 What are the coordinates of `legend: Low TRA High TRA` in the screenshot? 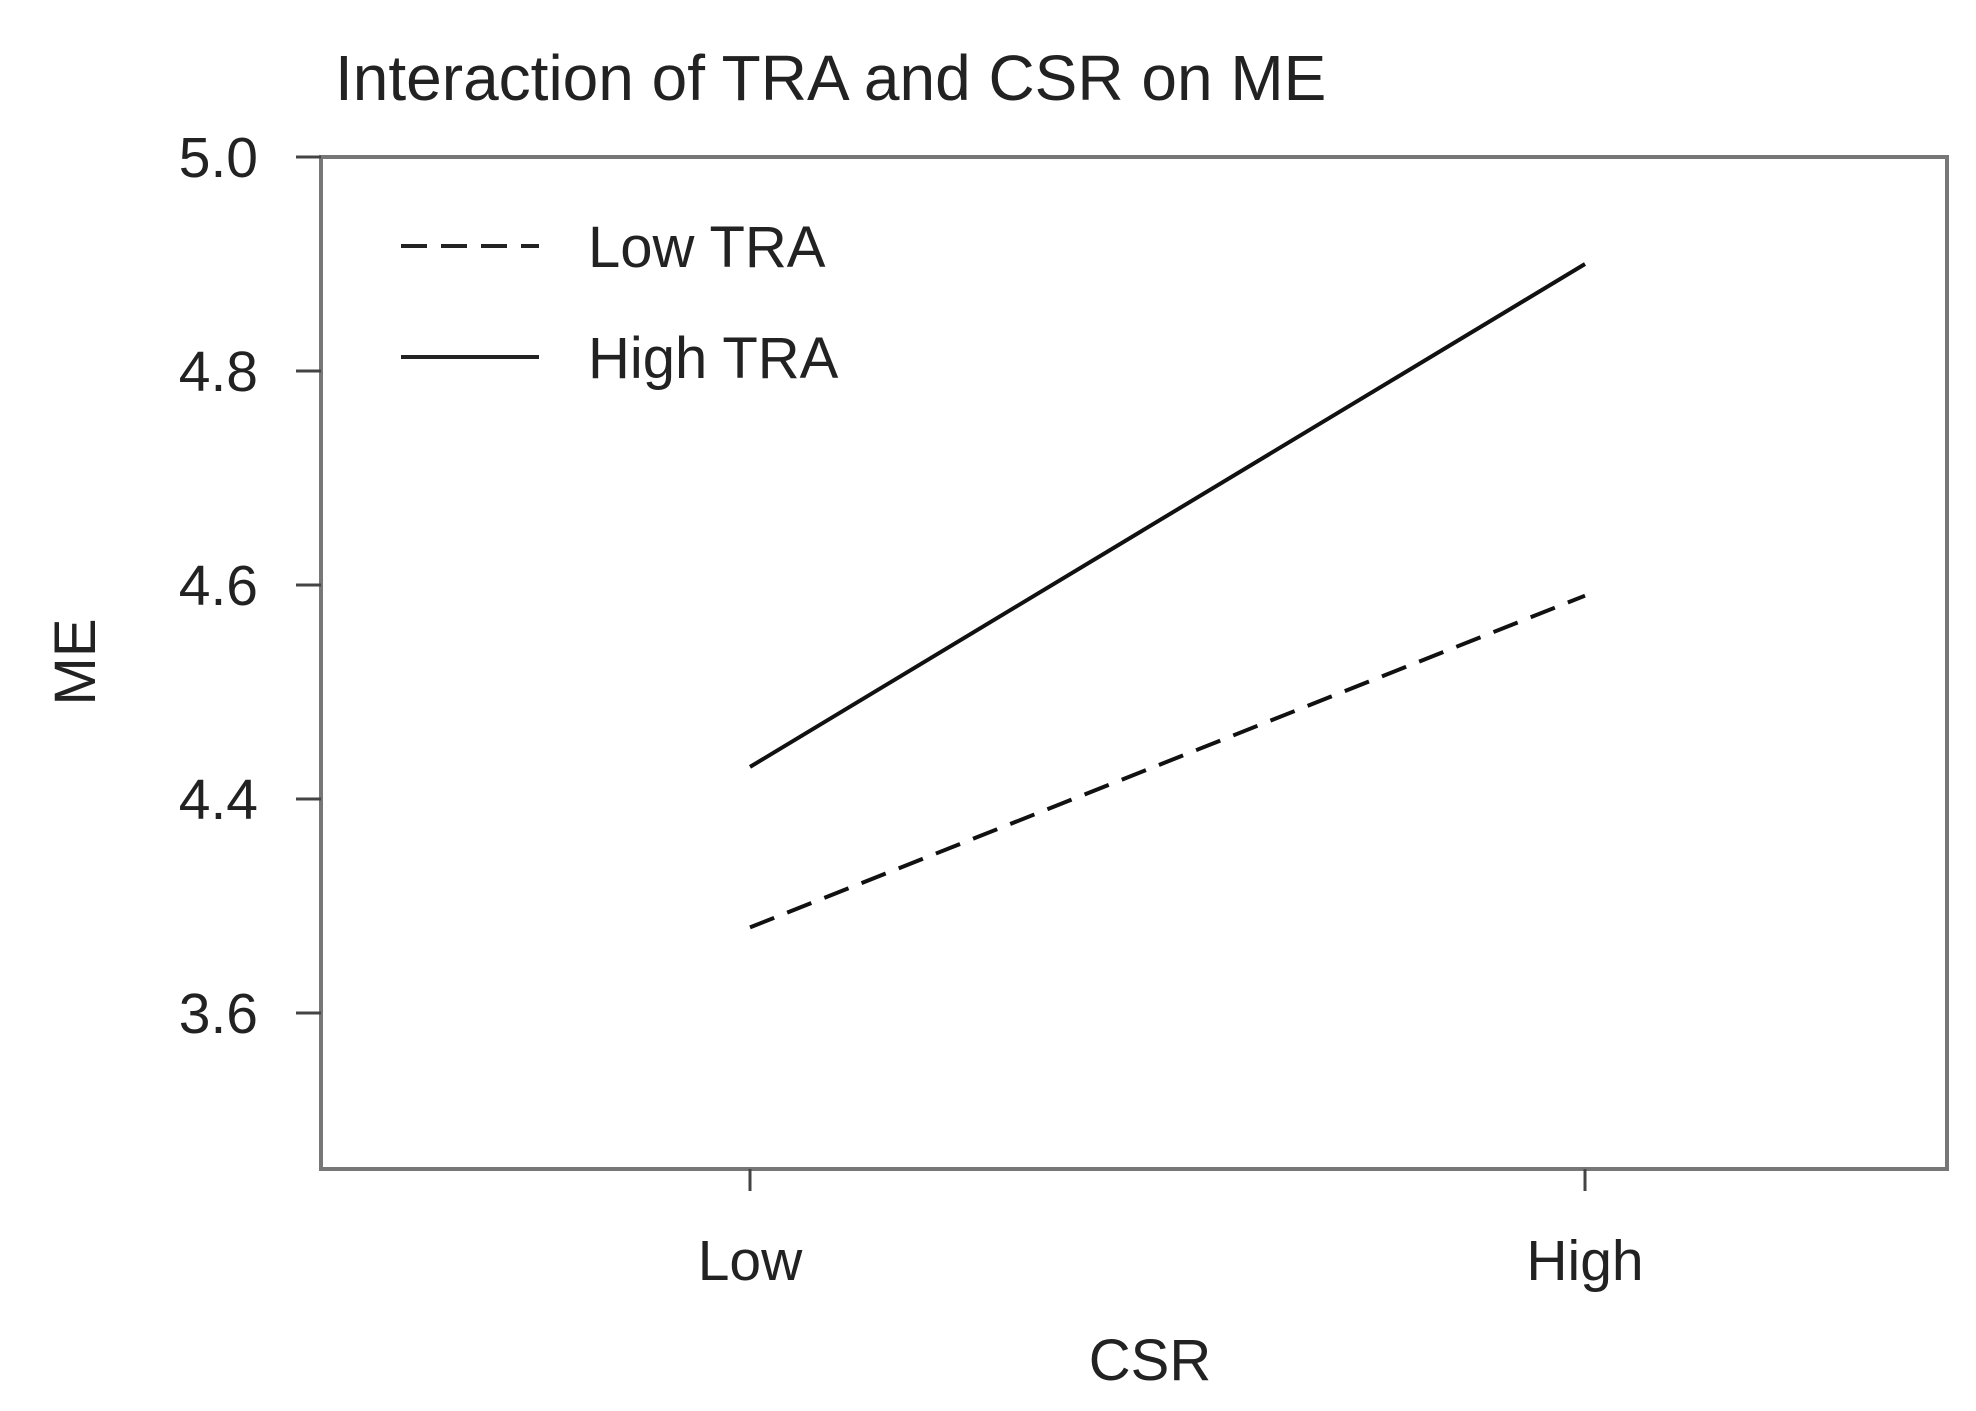 It's located at (620, 303).